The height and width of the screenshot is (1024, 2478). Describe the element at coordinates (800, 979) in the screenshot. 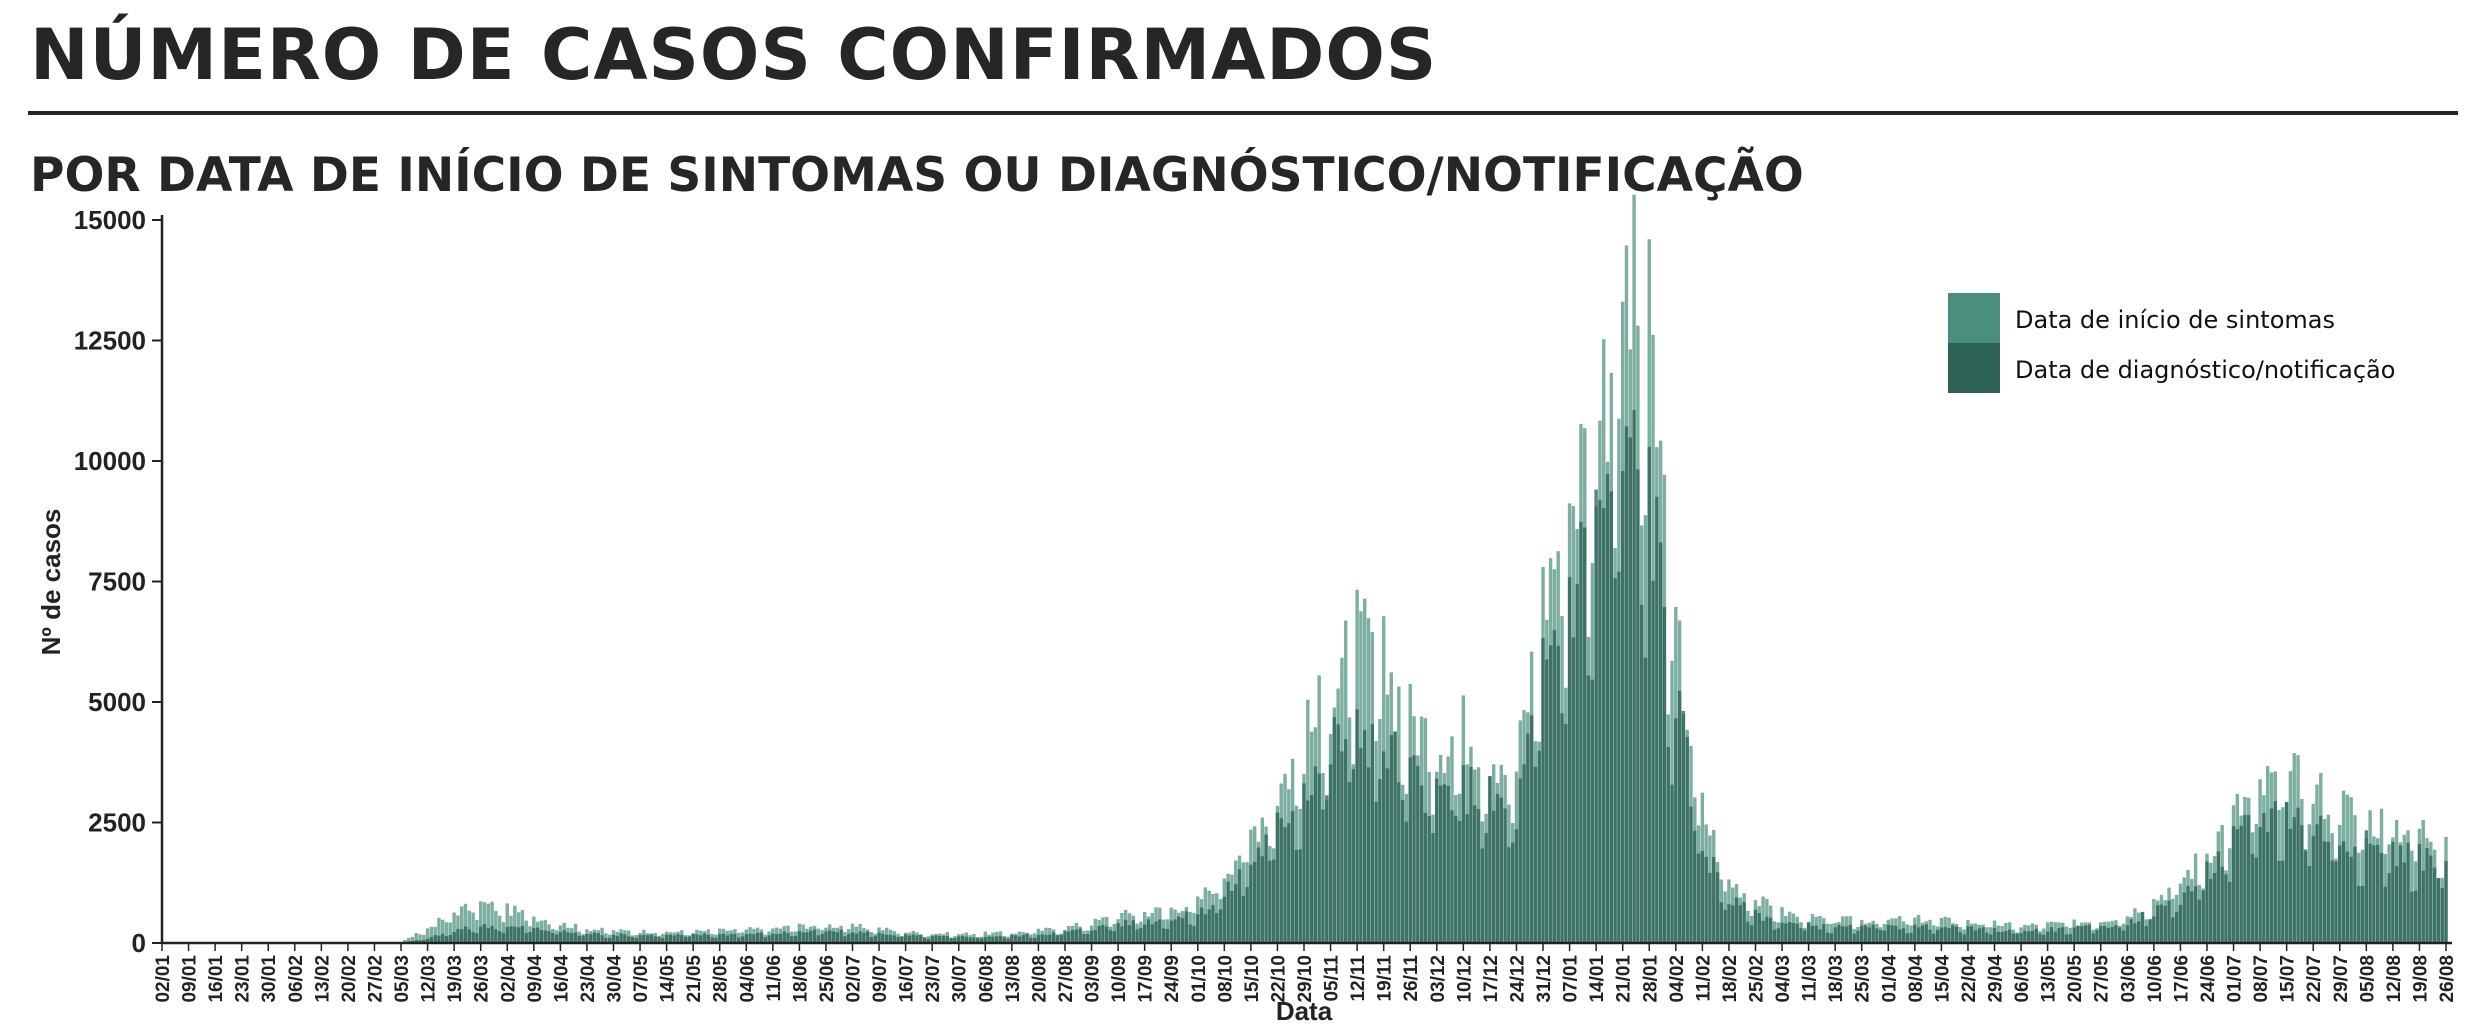

I see `x-tick-label: 18/06` at that location.